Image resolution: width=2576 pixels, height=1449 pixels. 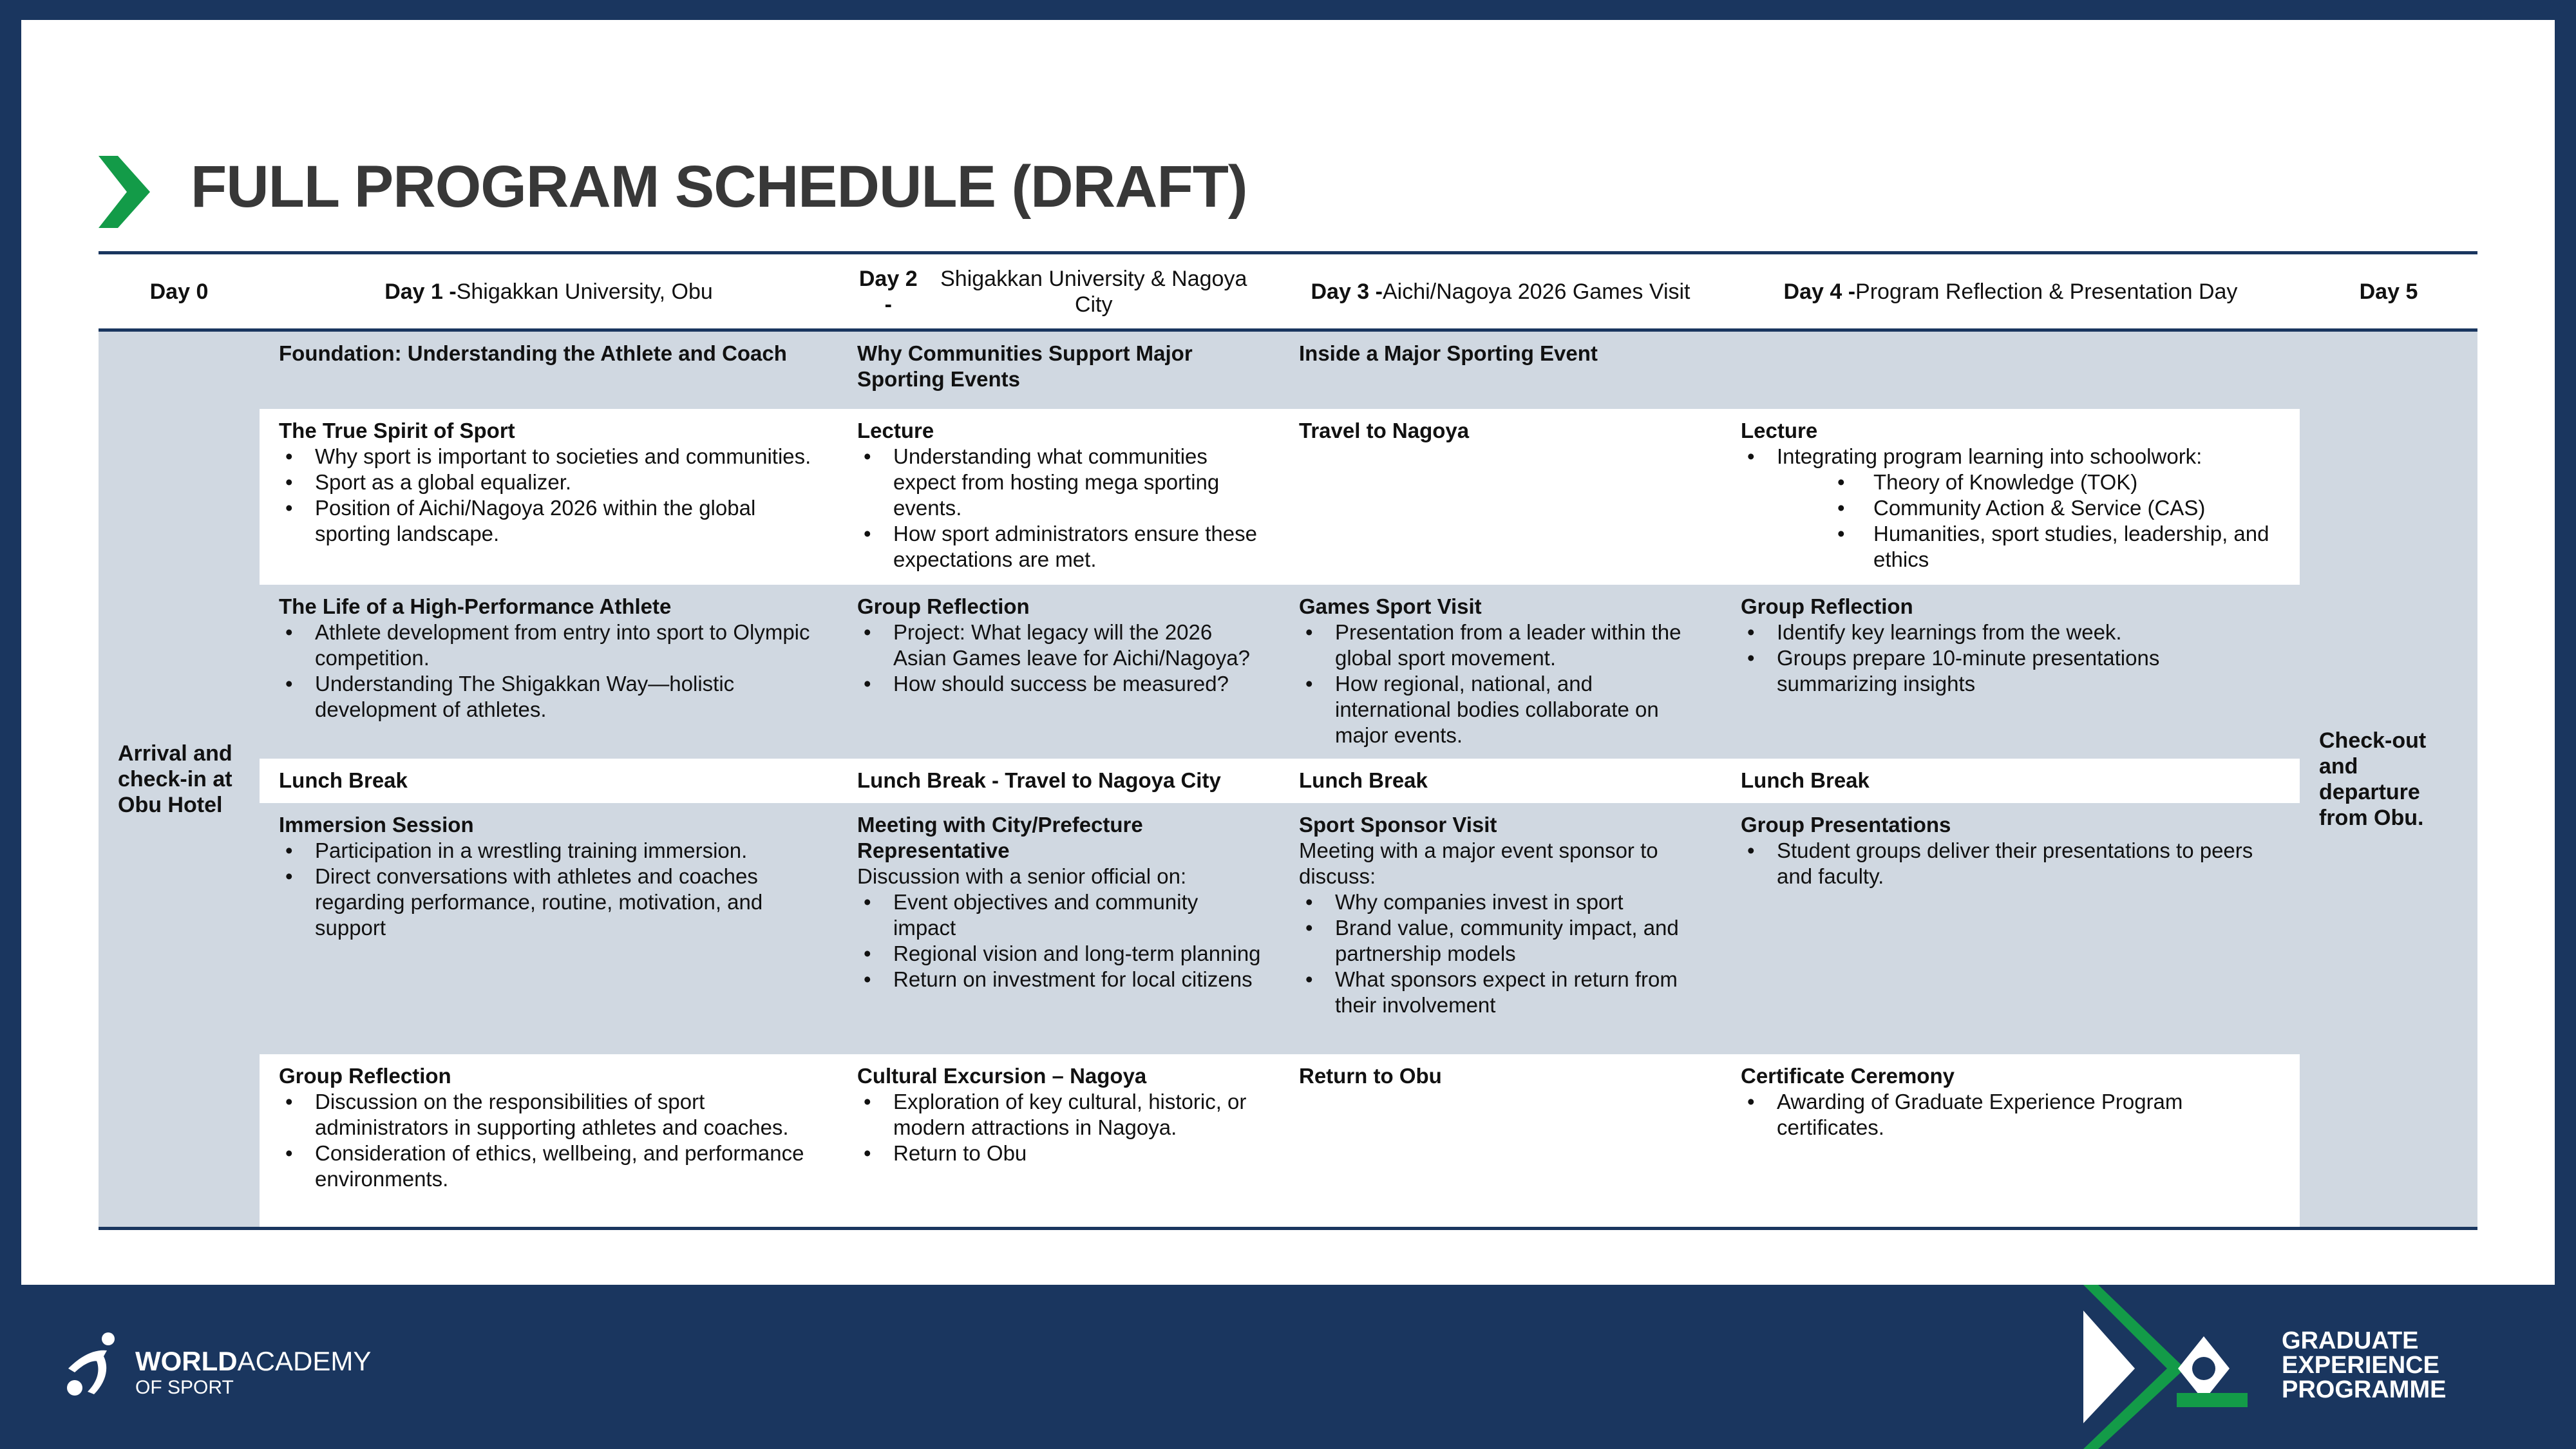 I want to click on header-day-label: Day 1 -, so click(x=420, y=291).